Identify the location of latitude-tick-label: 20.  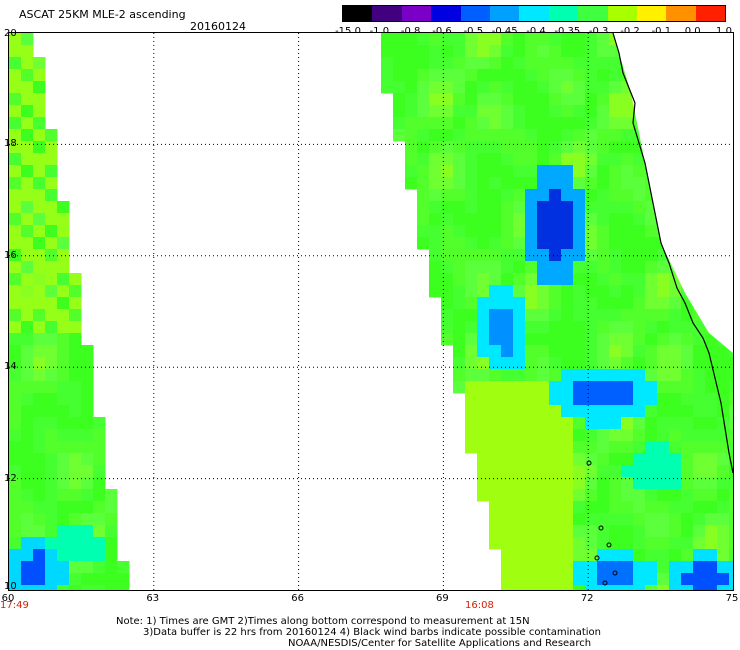
(10, 33).